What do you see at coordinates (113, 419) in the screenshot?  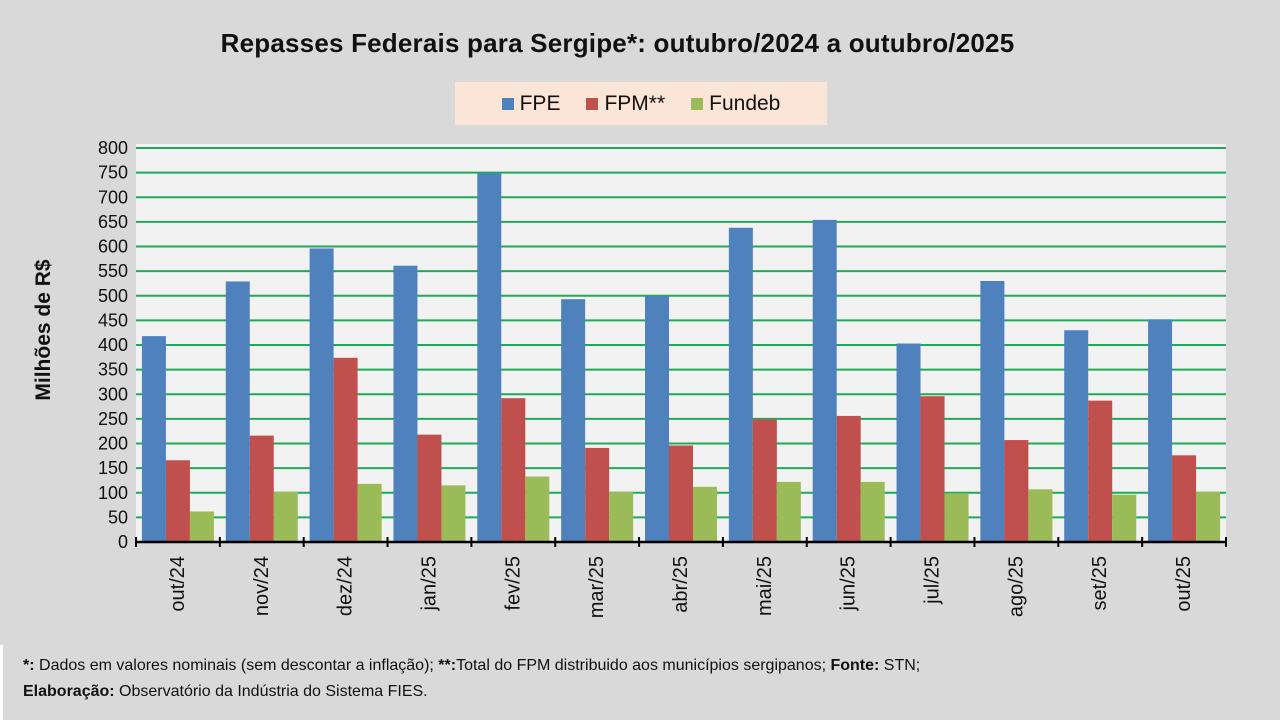 I see `y-tick-label: 250` at bounding box center [113, 419].